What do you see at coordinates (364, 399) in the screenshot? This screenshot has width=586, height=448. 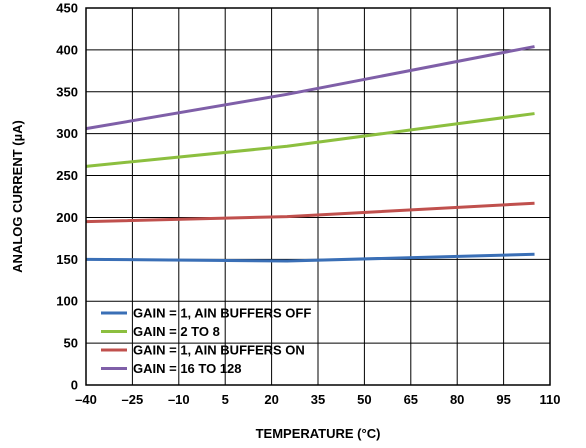 I see `x-tick-label: 50` at bounding box center [364, 399].